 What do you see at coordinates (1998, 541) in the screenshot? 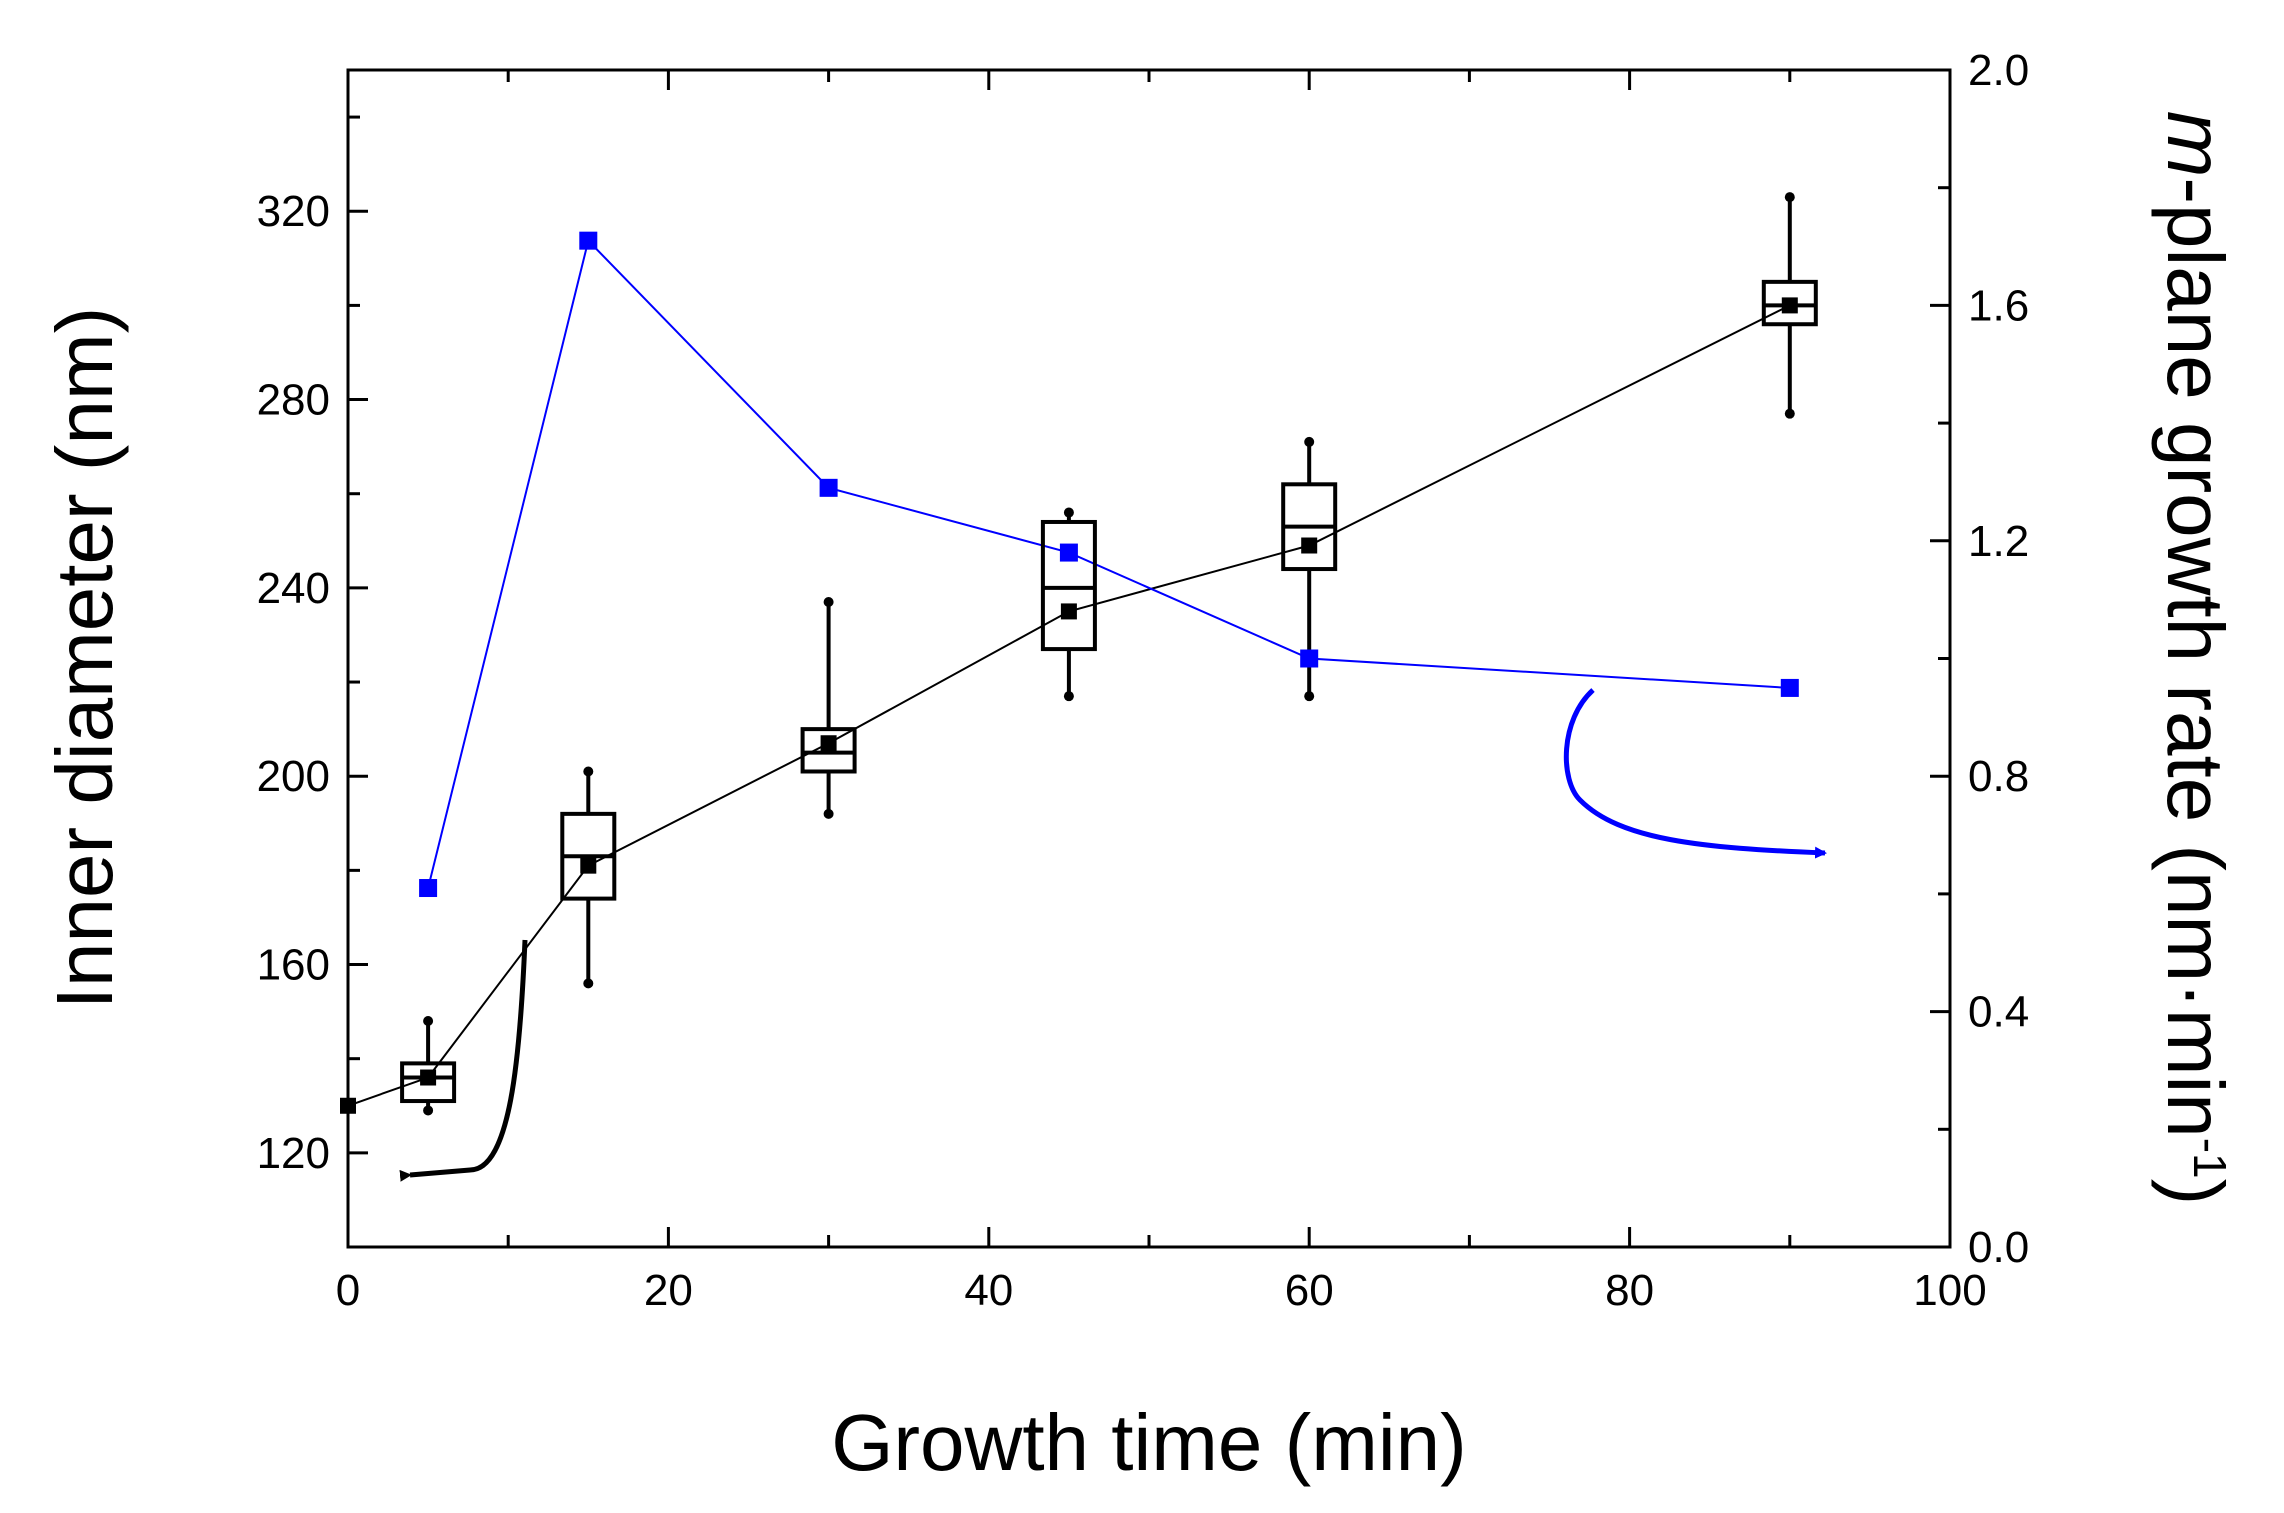
I see `y-right-tick-label: 1.2` at bounding box center [1998, 541].